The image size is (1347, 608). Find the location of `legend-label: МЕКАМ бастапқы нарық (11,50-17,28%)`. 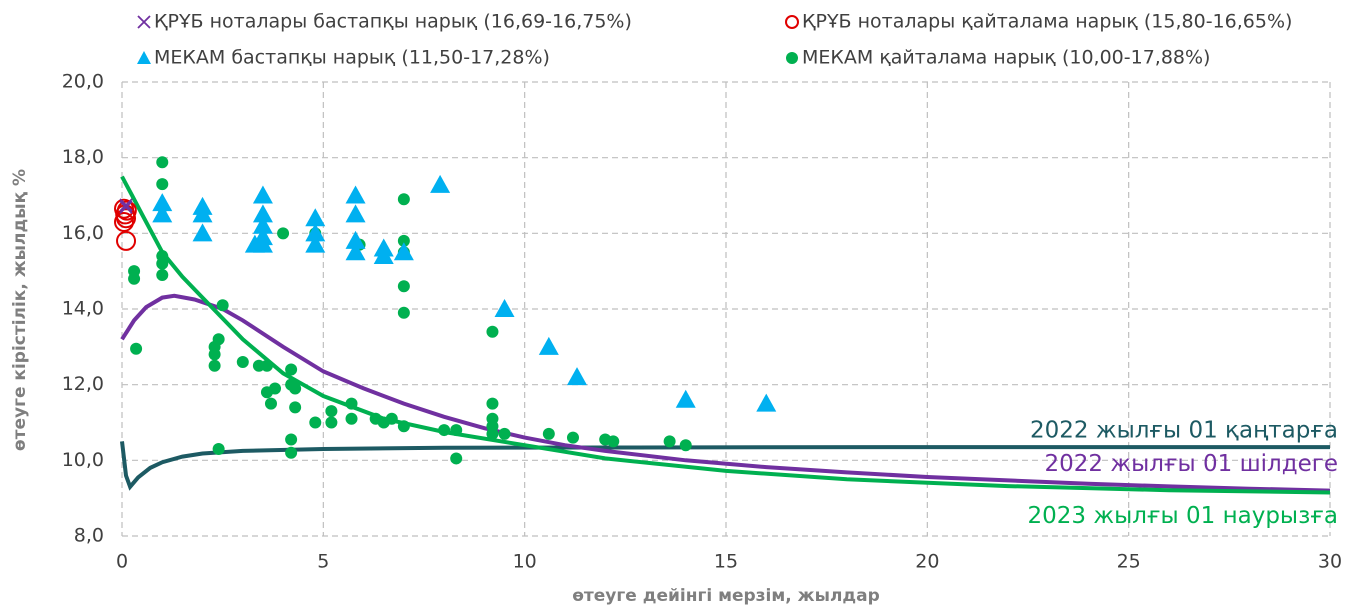

legend-label: МЕКАМ бастапқы нарық (11,50-17,28%) is located at coordinates (352, 58).